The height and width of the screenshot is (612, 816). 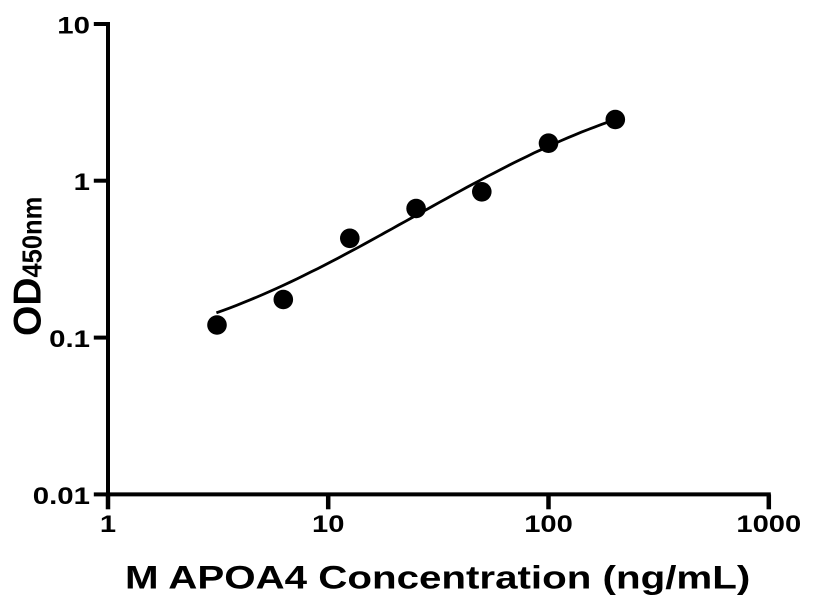 I want to click on svg-text: 100, so click(x=548, y=523).